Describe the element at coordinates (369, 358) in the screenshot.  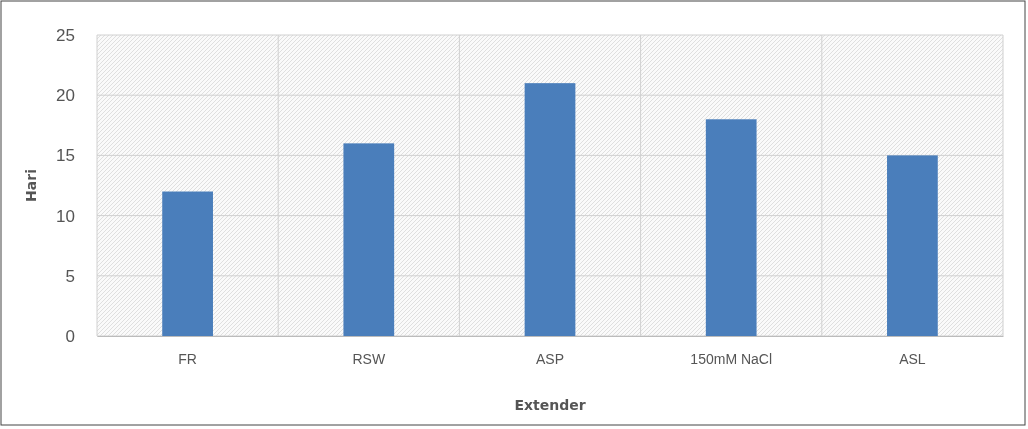
I see `x-tick-label: RSW` at that location.